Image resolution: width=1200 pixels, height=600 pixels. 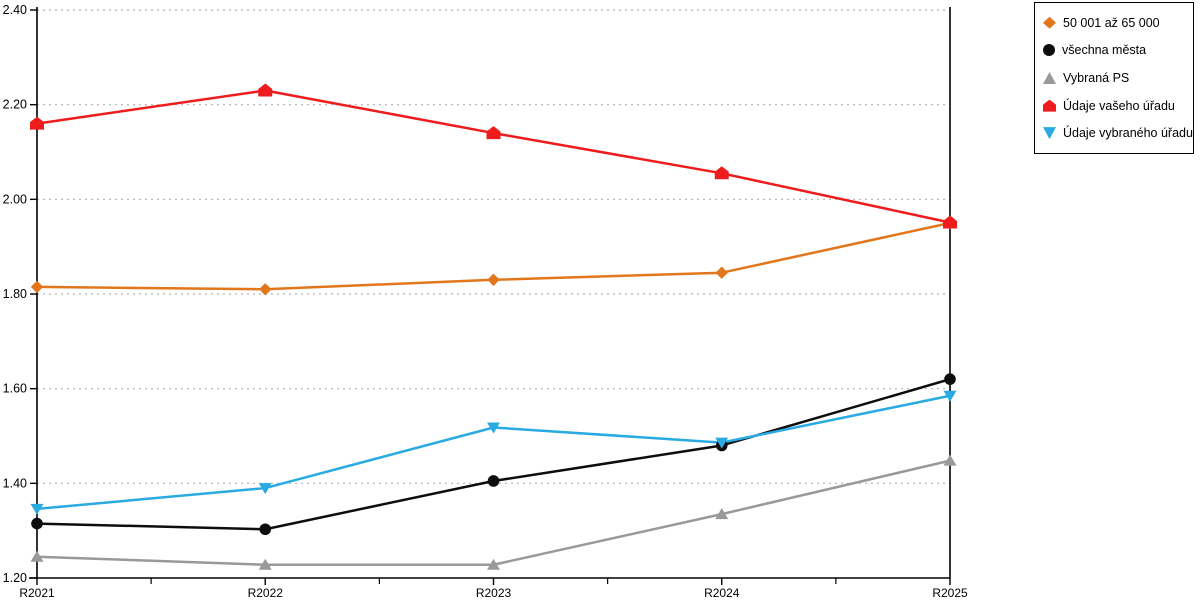 I want to click on legend-item-label: Vybraná PS, so click(x=1096, y=77).